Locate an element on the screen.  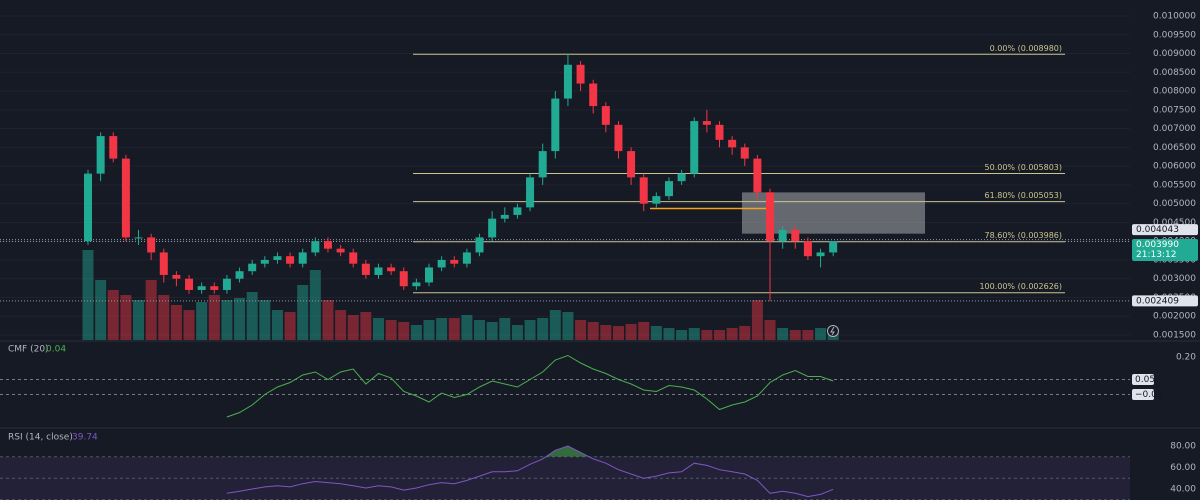
rsi-pane: RSI (14, close) 39.74 80.00 60.00 40.00 is located at coordinates (598, 466).